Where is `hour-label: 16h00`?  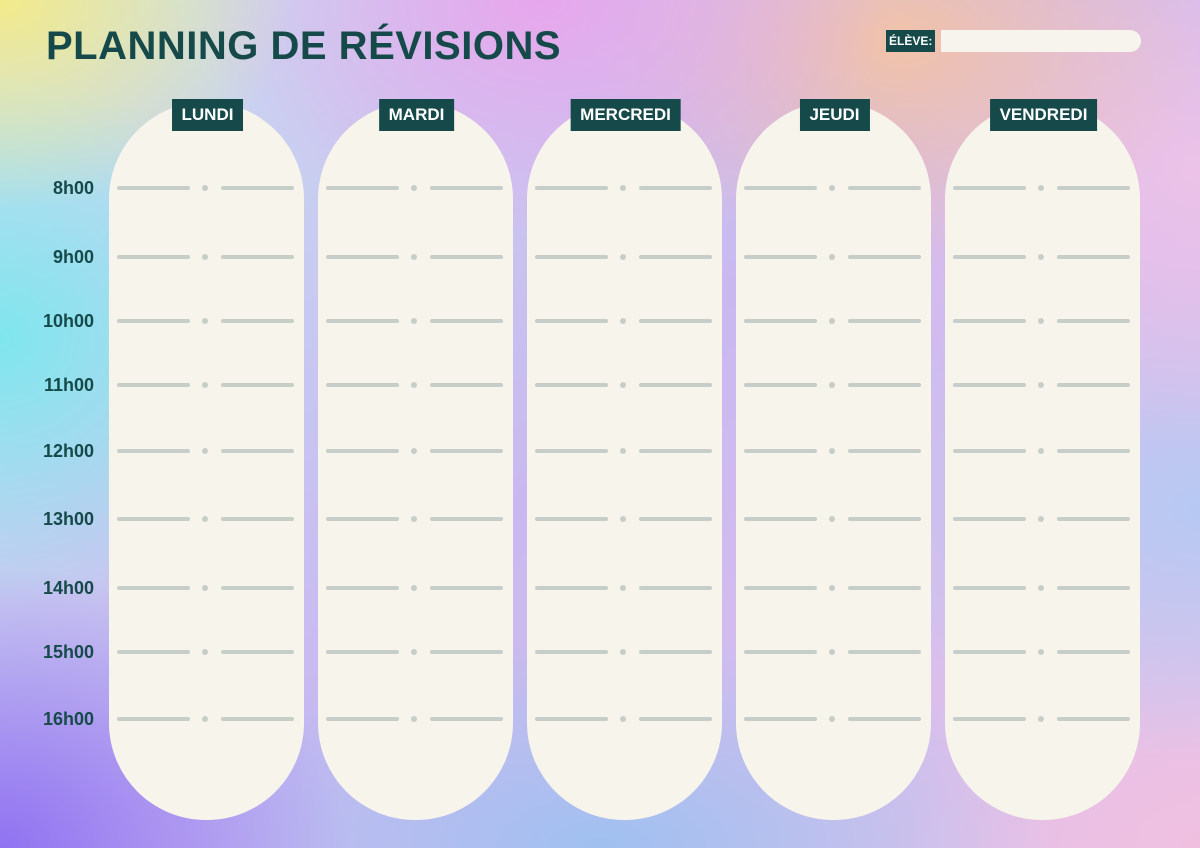
hour-label: 16h00 is located at coordinates (68, 719).